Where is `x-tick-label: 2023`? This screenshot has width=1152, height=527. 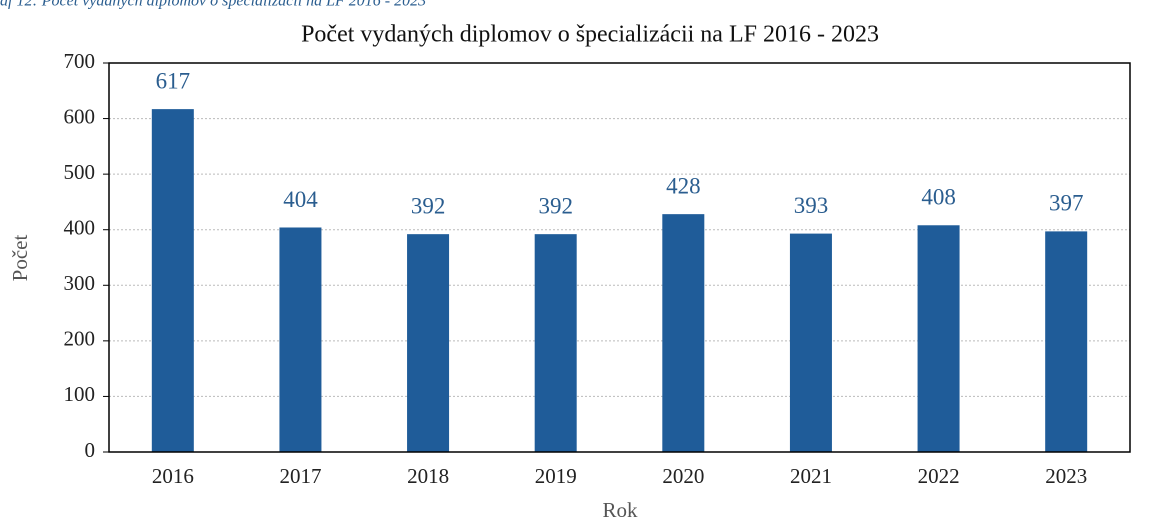 x-tick-label: 2023 is located at coordinates (1066, 476).